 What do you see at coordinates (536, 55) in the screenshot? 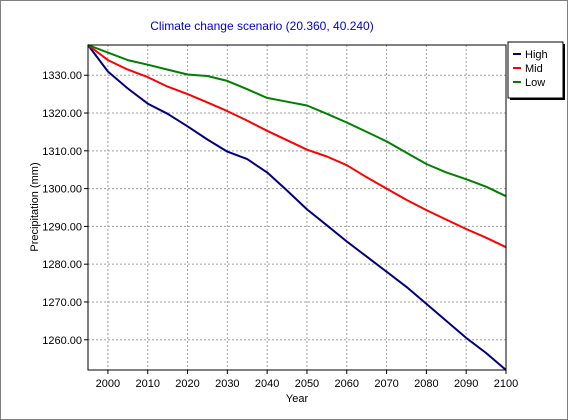
I see `legend-label-high: High` at bounding box center [536, 55].